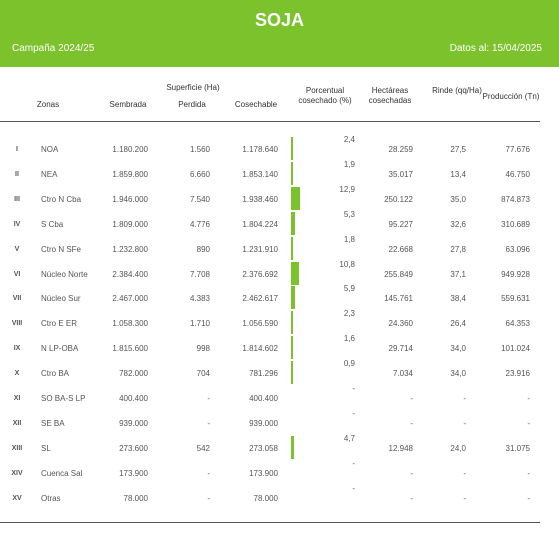 The image size is (559, 545). Describe the element at coordinates (17, 498) in the screenshot. I see `row-number: XV` at that location.